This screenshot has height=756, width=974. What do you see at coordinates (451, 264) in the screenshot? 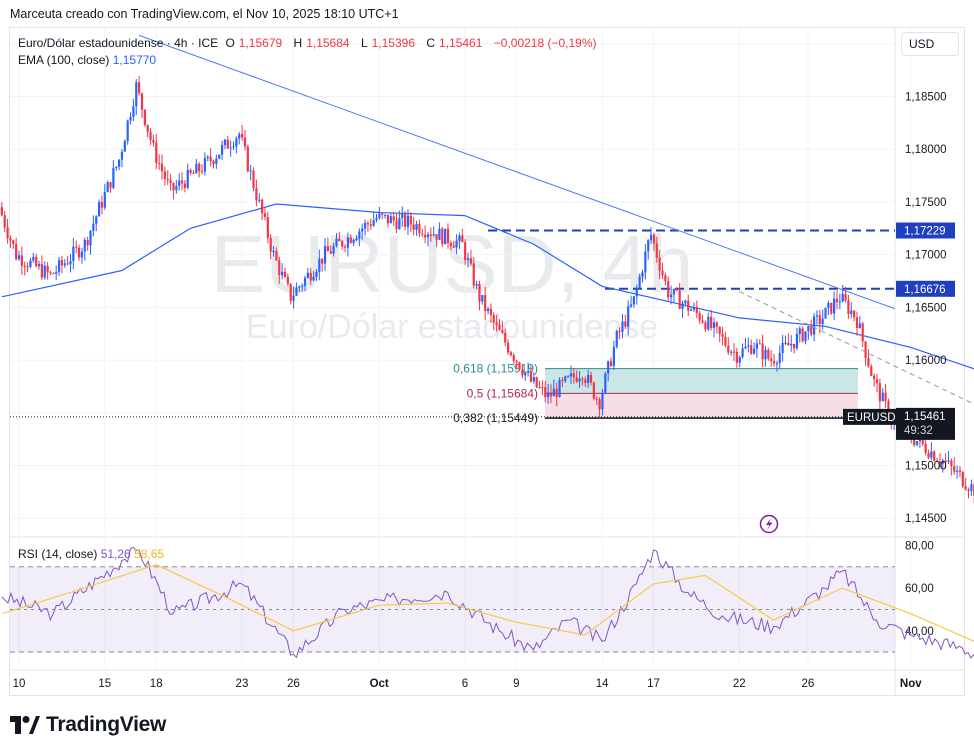
I see `watermark-line1: EURUSD, 4h` at bounding box center [451, 264].